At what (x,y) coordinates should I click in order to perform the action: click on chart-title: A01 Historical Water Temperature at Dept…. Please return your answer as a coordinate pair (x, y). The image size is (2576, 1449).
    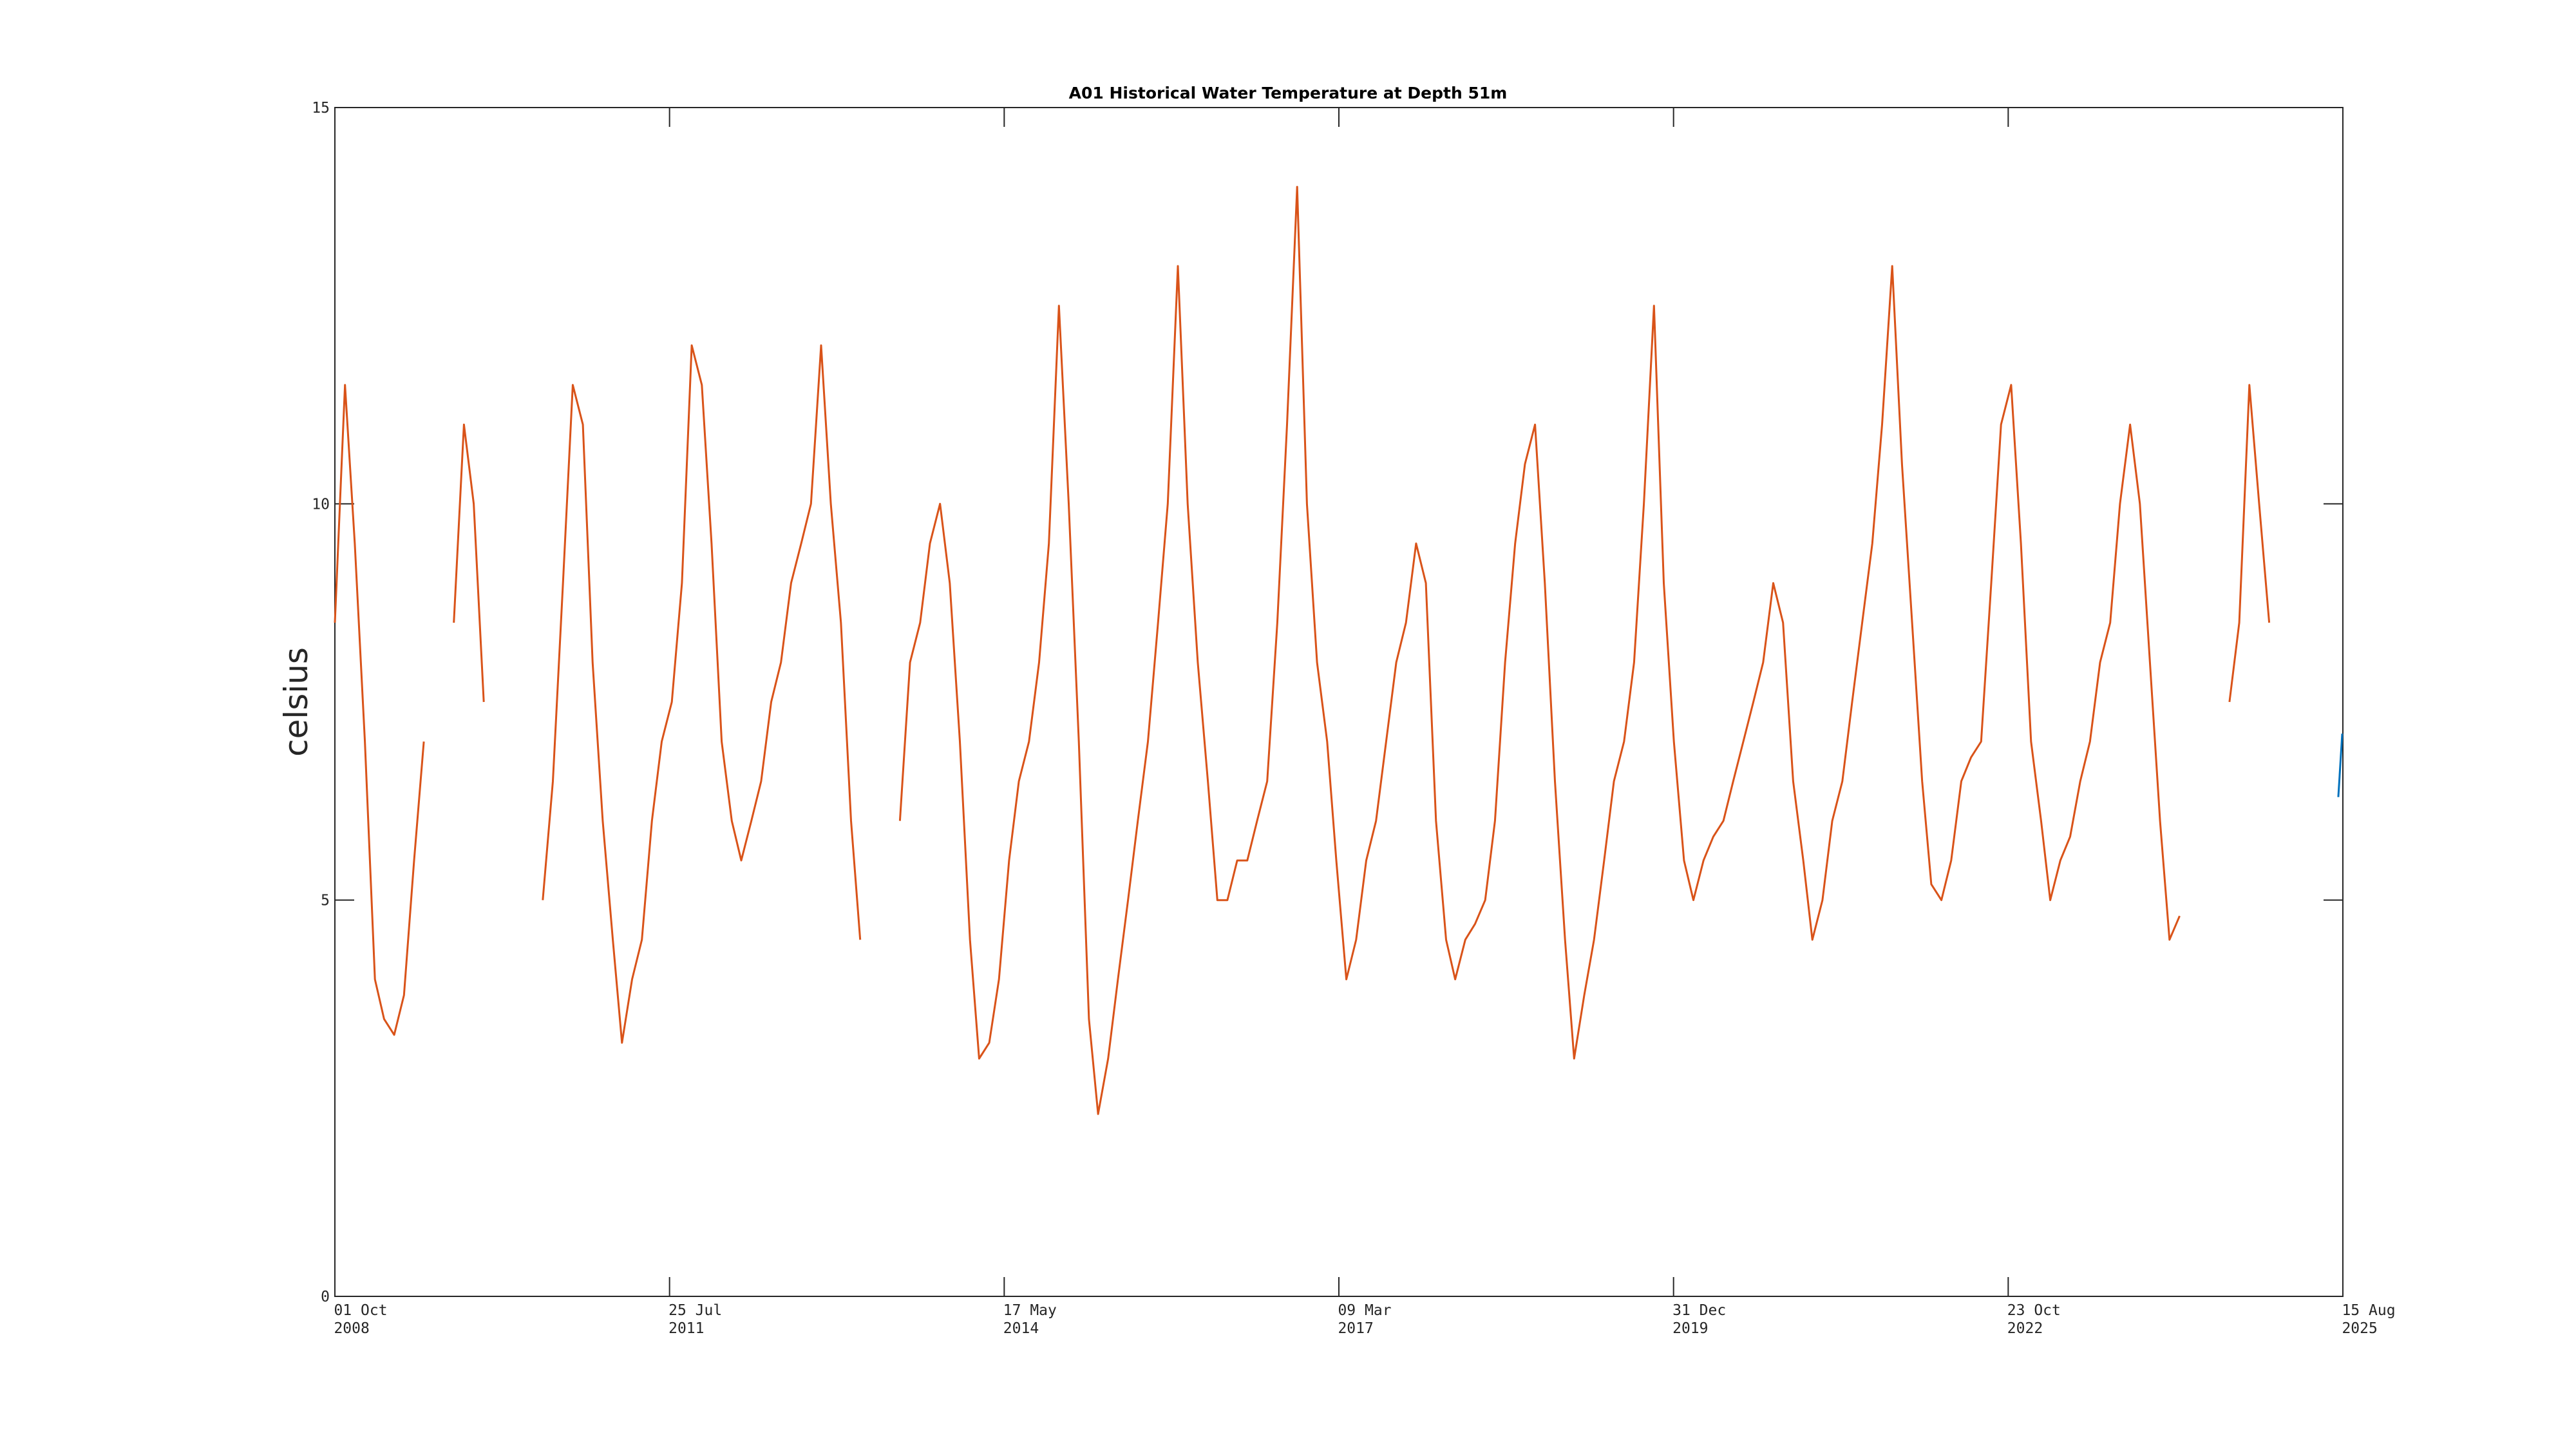
    Looking at the image, I should click on (1288, 93).